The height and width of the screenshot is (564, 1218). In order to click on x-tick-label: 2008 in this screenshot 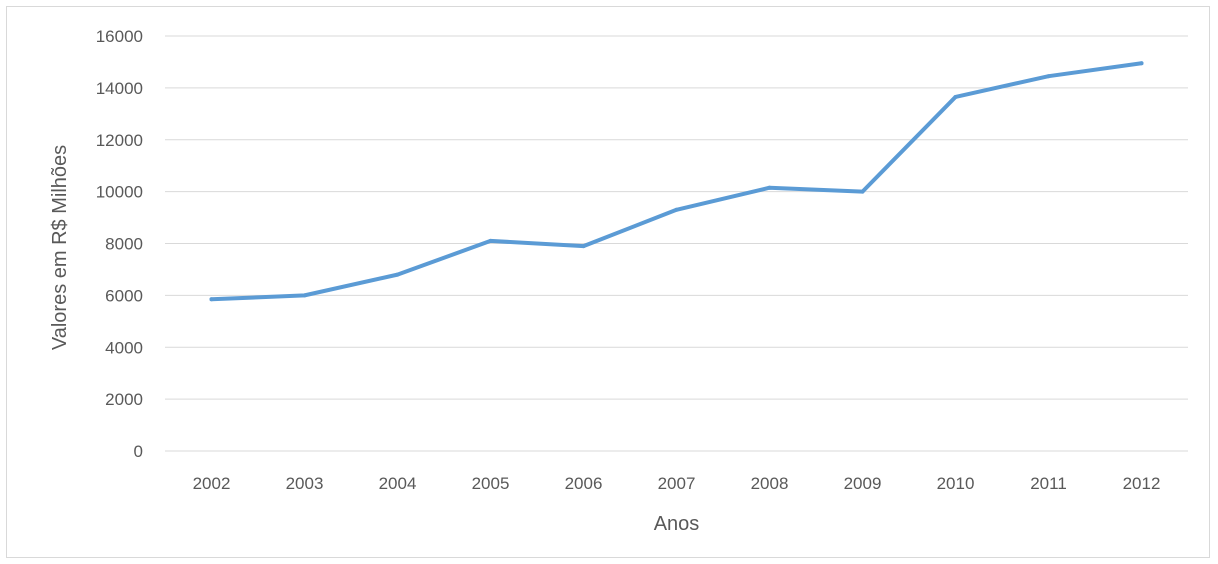, I will do `click(770, 483)`.